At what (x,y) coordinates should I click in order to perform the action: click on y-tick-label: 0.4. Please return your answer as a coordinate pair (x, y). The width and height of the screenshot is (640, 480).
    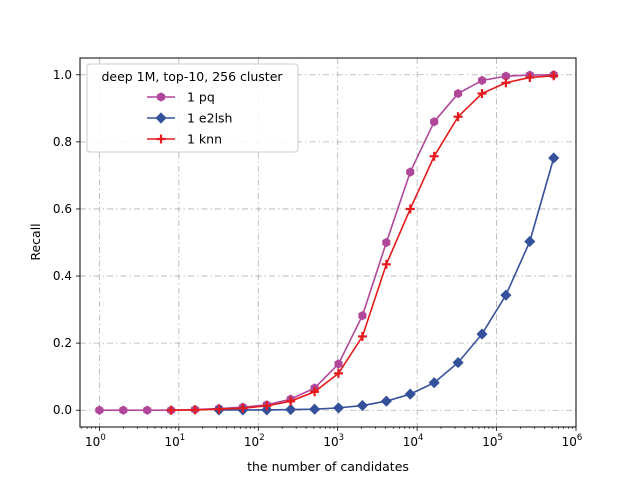
    Looking at the image, I should click on (62, 276).